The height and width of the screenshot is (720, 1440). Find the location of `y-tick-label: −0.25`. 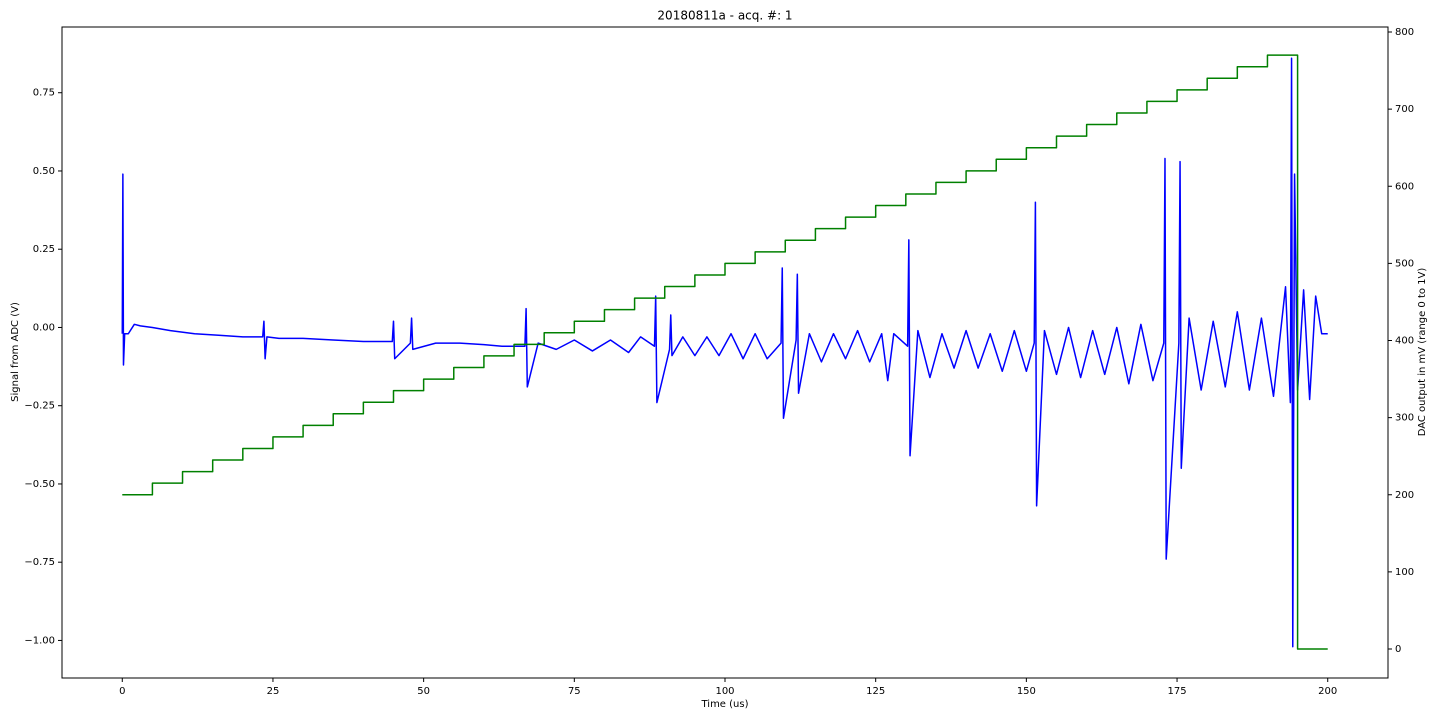

y-tick-label: −0.25 is located at coordinates (39, 406).